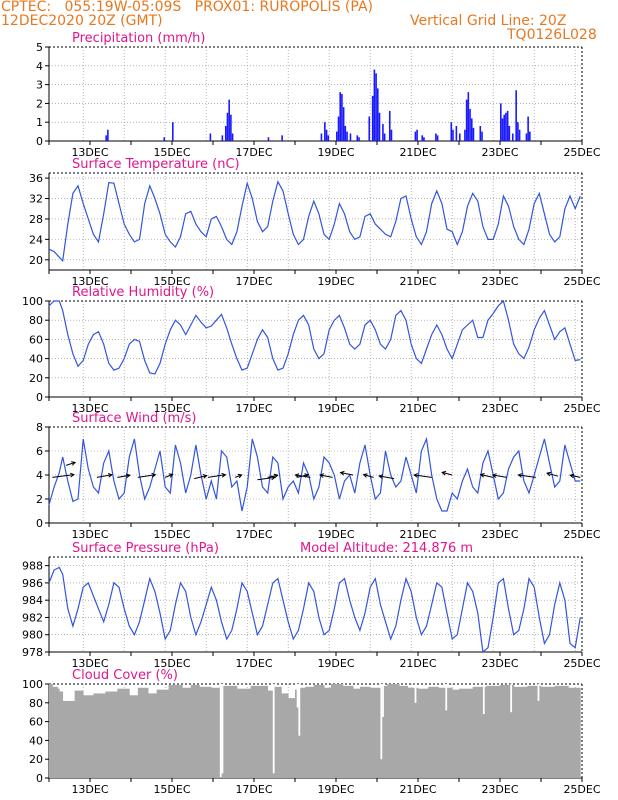  What do you see at coordinates (314, 337) in the screenshot?
I see `rh-series-line` at bounding box center [314, 337].